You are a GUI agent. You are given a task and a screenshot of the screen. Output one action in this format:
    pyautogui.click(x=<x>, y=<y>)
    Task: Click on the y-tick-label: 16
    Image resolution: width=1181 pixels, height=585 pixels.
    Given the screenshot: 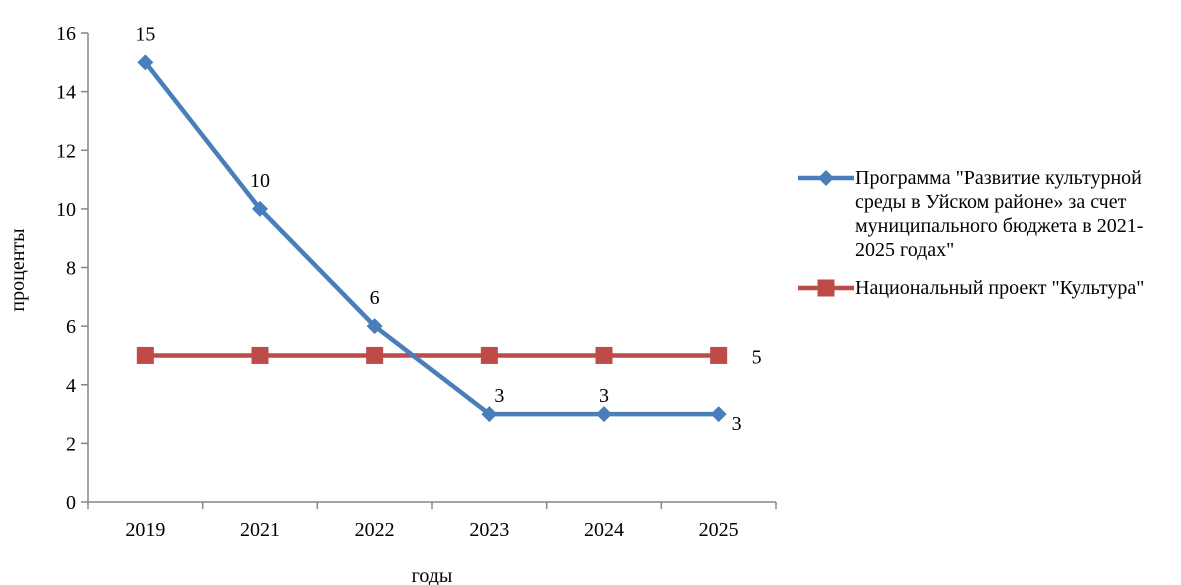 What is the action you would take?
    pyautogui.click(x=66, y=34)
    